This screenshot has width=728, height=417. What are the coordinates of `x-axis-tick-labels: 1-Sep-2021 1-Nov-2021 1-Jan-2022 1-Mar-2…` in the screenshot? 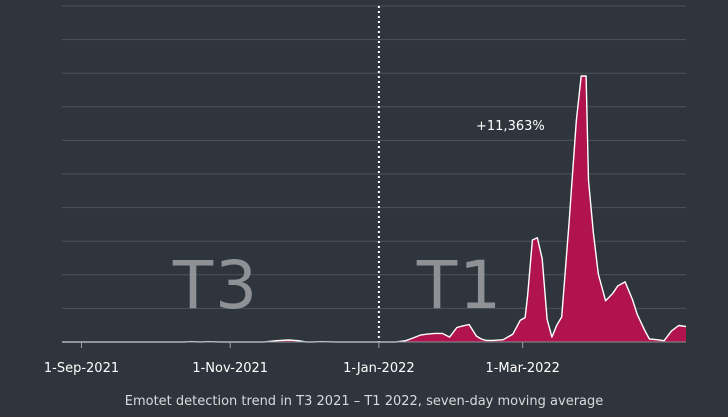 It's located at (302, 368).